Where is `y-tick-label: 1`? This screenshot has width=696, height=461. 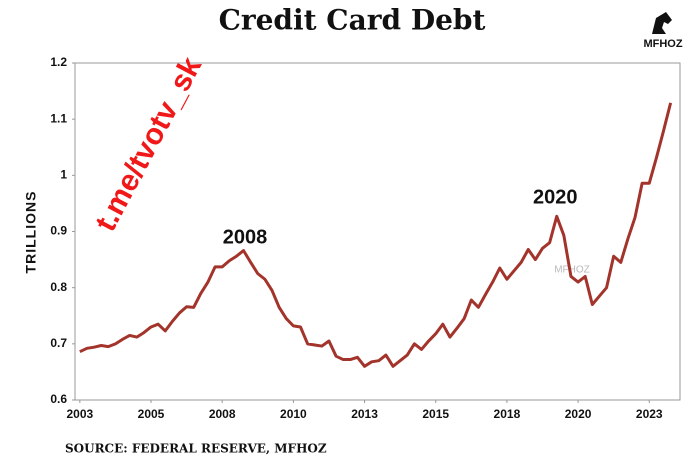
y-tick-label: 1 is located at coordinates (63, 175).